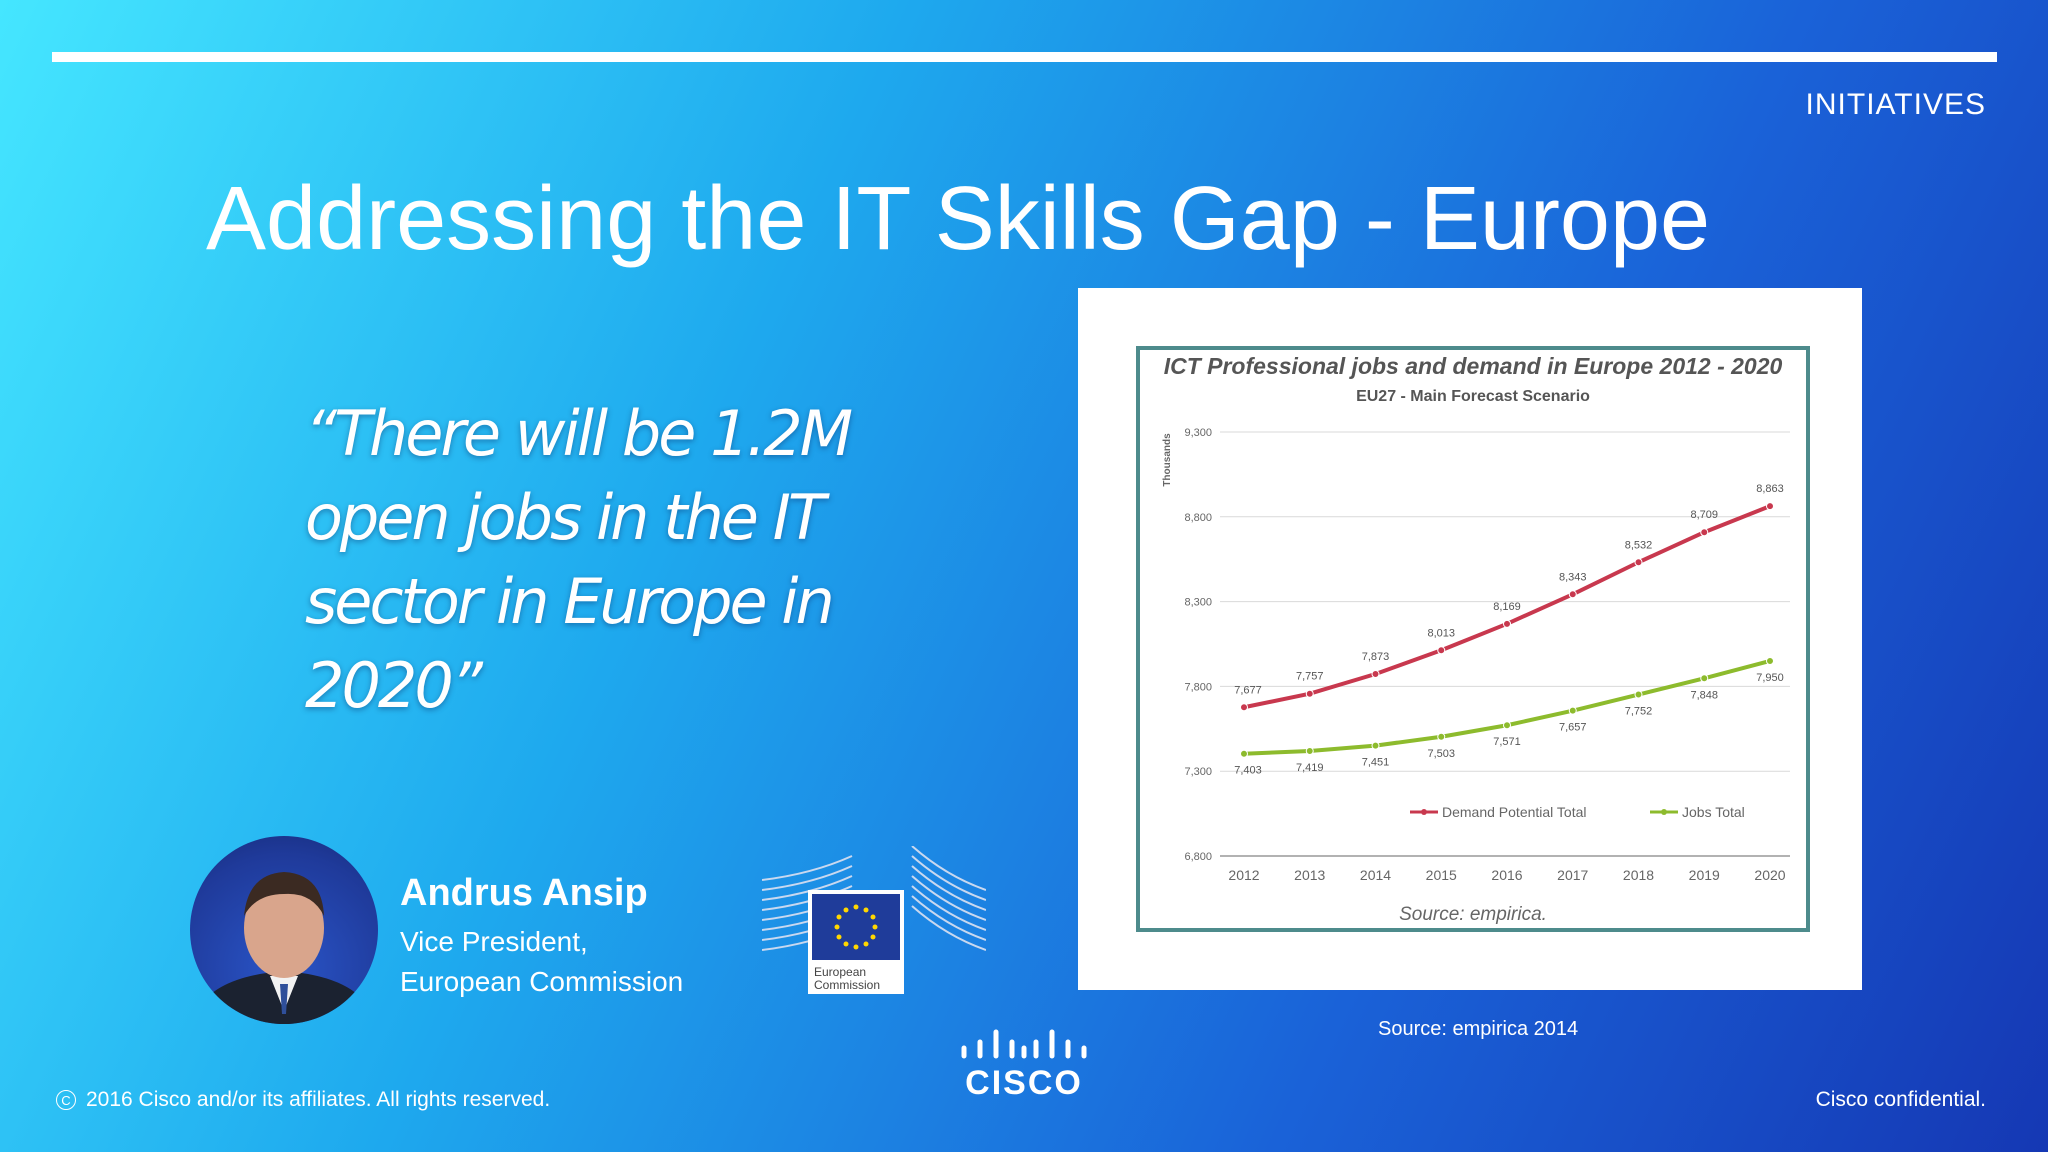 The width and height of the screenshot is (2048, 1152). Describe the element at coordinates (1441, 875) in the screenshot. I see `x-tick-label: 2015` at that location.